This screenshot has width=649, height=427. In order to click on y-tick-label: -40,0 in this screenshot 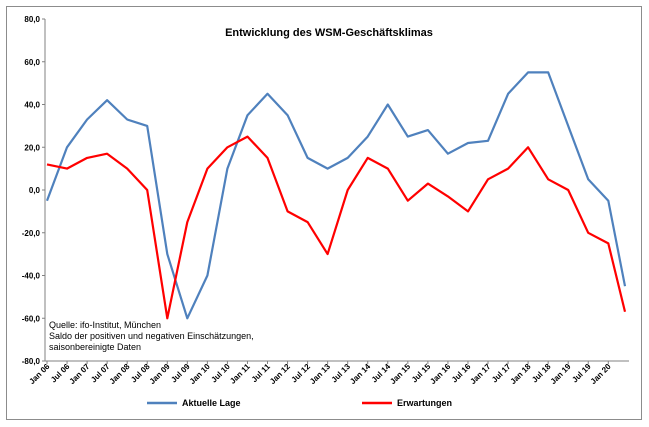, I will do `click(31, 276)`.